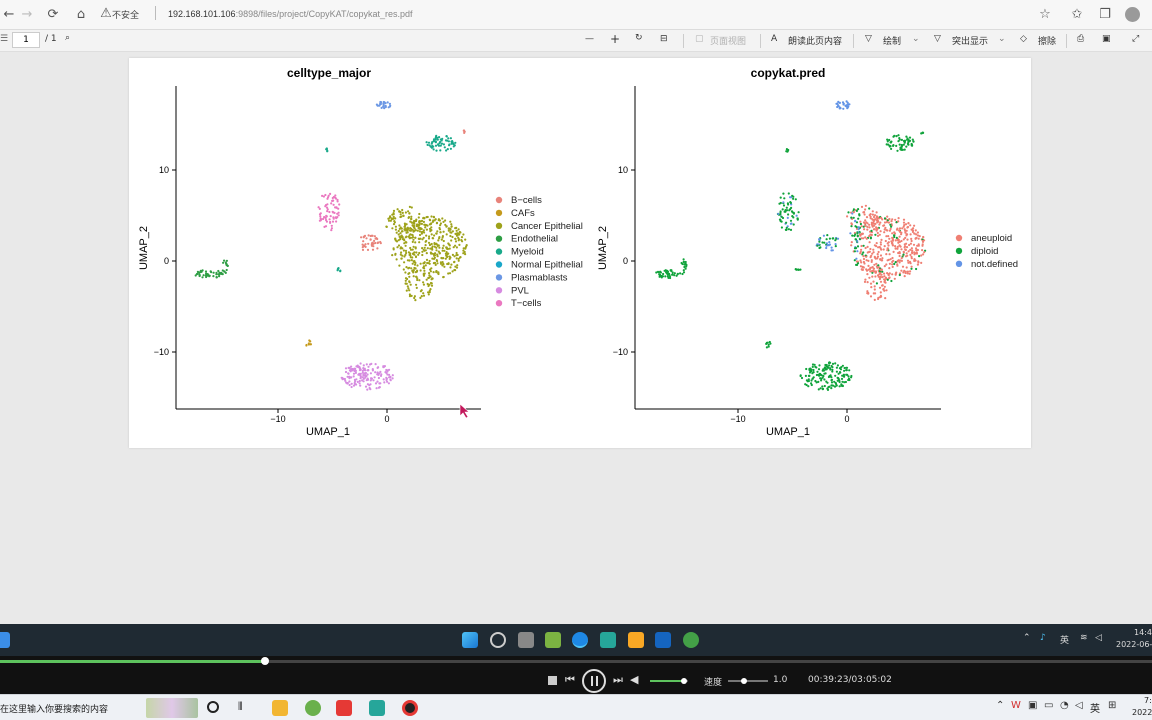 This screenshot has height=720, width=1152. What do you see at coordinates (1132, 14) in the screenshot?
I see `profile-avatar` at bounding box center [1132, 14].